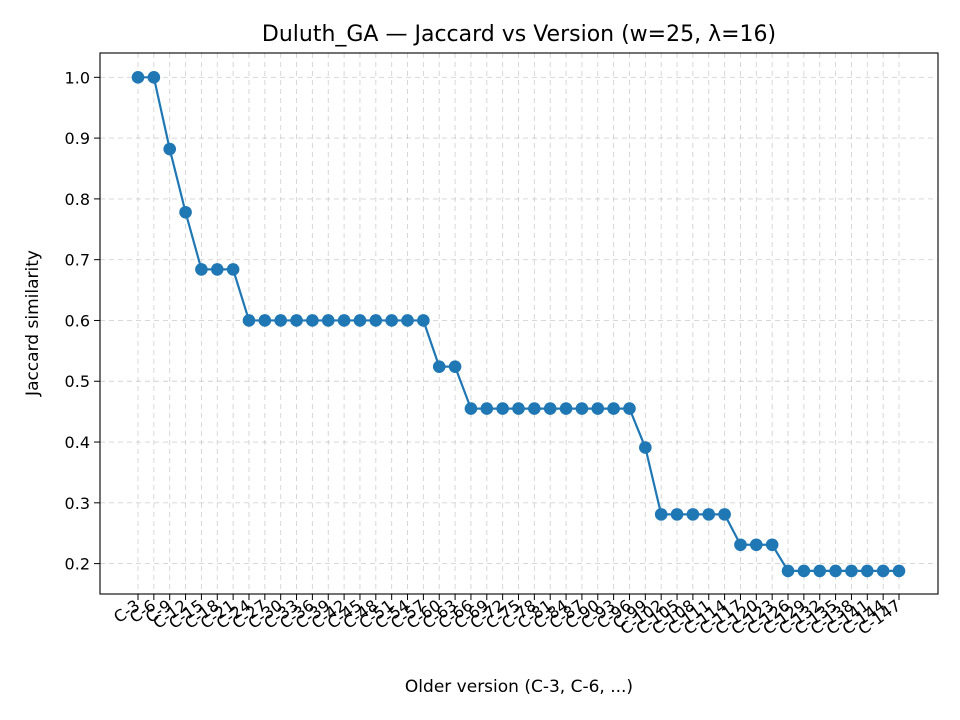 This screenshot has height=720, width=960. I want to click on y-tick-label: 0.7, so click(77, 260).